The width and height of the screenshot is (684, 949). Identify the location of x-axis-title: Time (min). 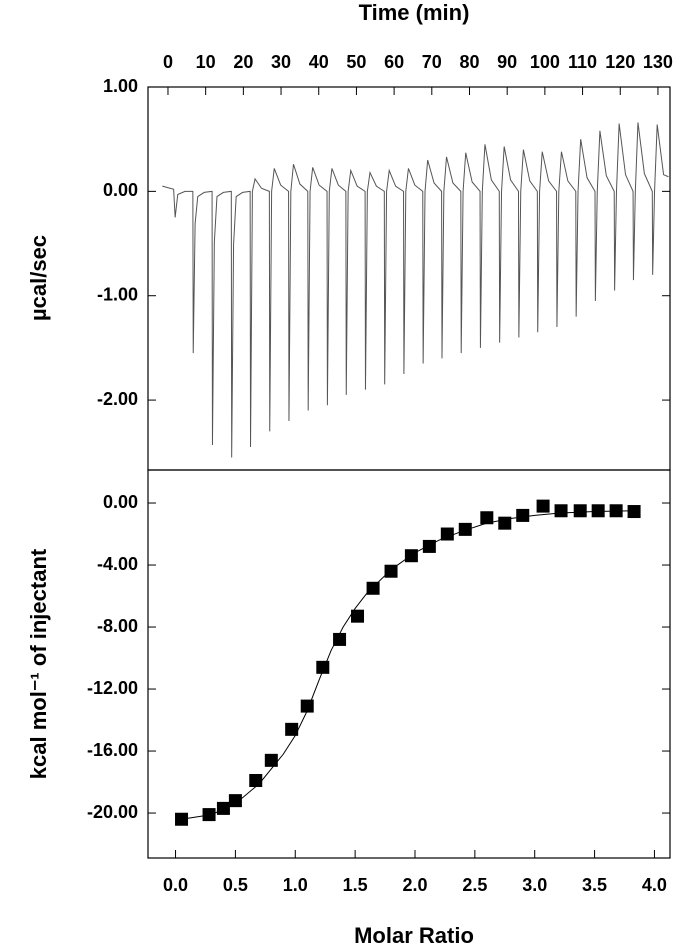
(414, 12).